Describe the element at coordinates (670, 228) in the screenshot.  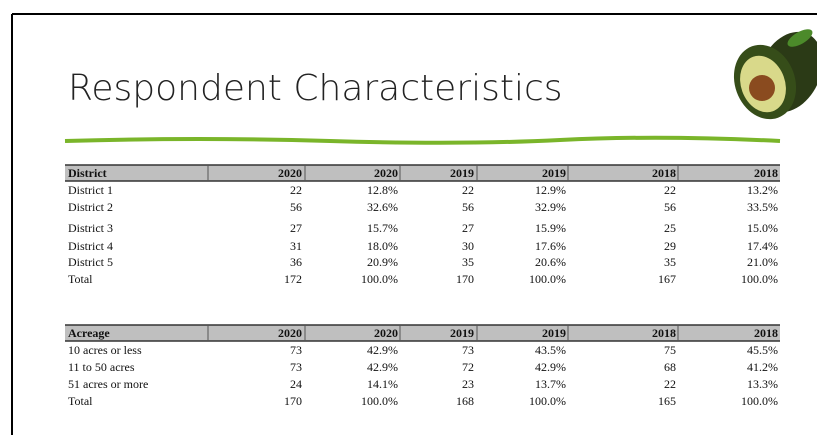
I see `table-cell: 25` at that location.